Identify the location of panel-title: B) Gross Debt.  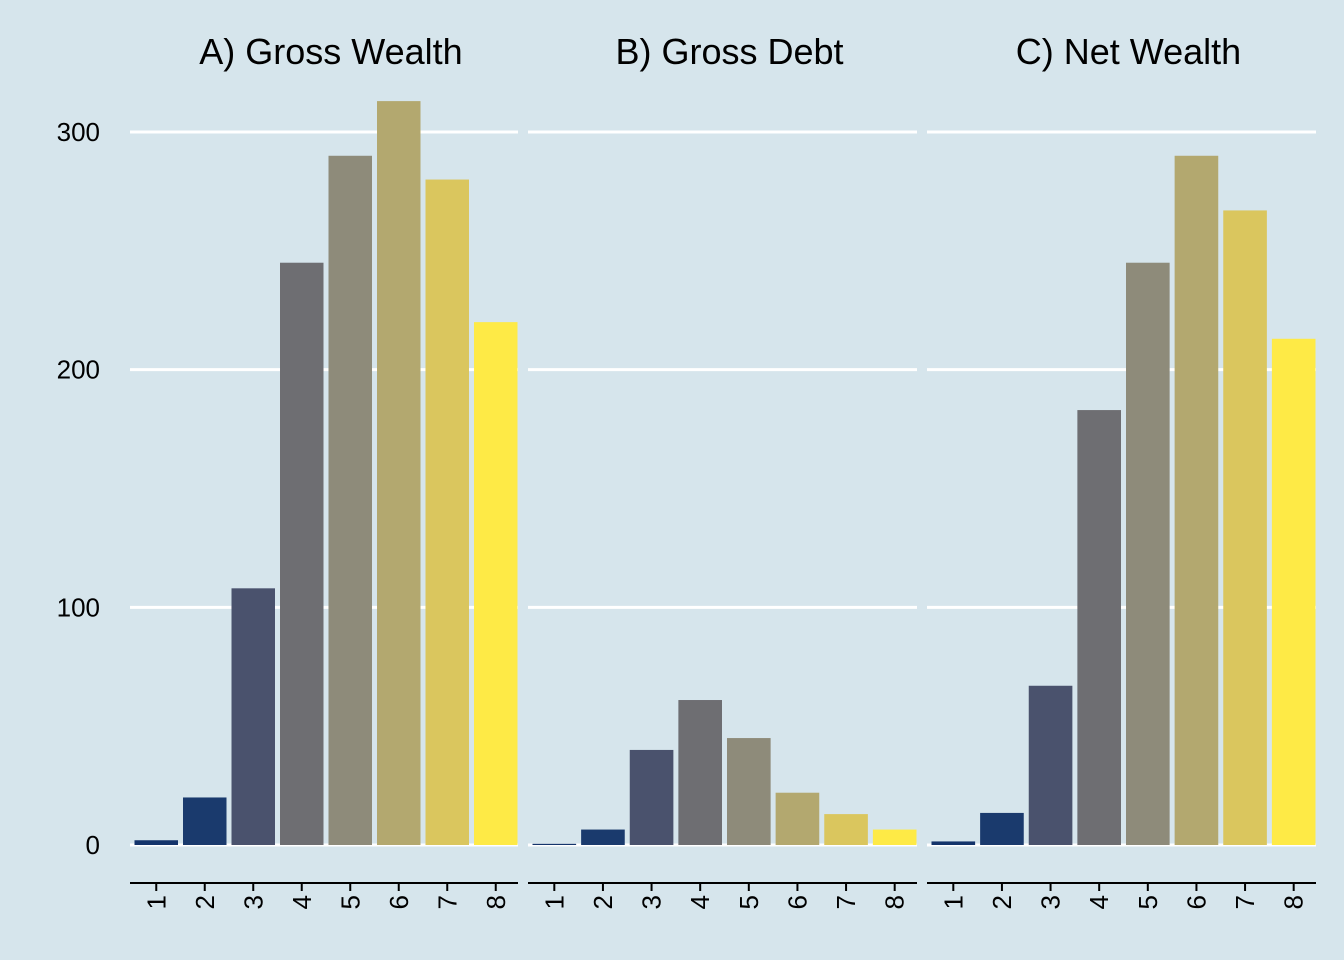
(729, 51).